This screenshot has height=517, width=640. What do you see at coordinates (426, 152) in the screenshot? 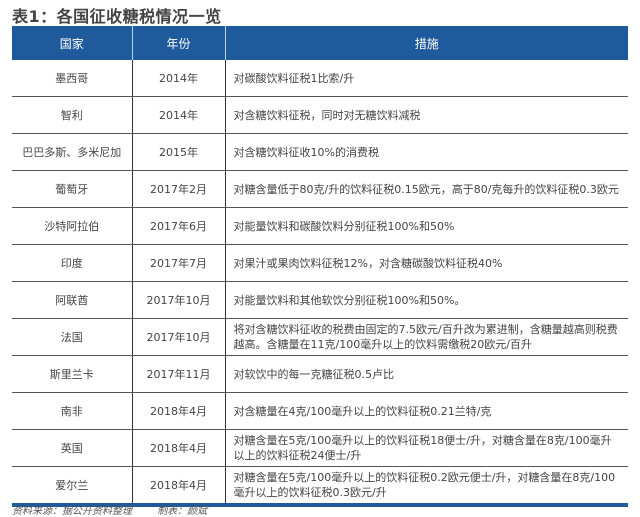
I see `measure-cell: 对含糖饮料征收10%的消费税` at bounding box center [426, 152].